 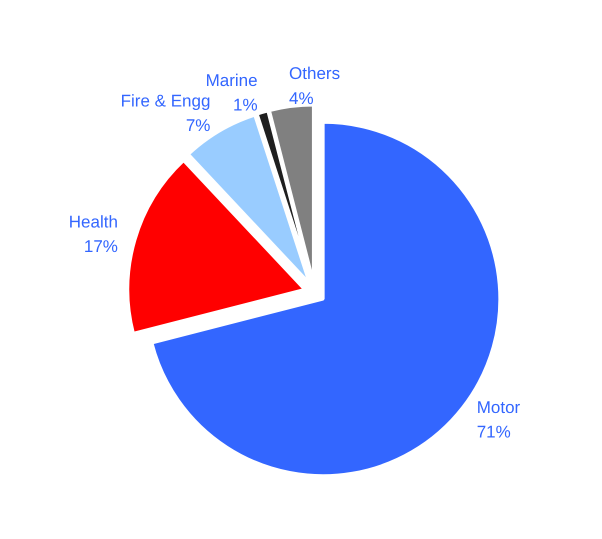 I want to click on data-label: 17%, so click(x=101, y=246).